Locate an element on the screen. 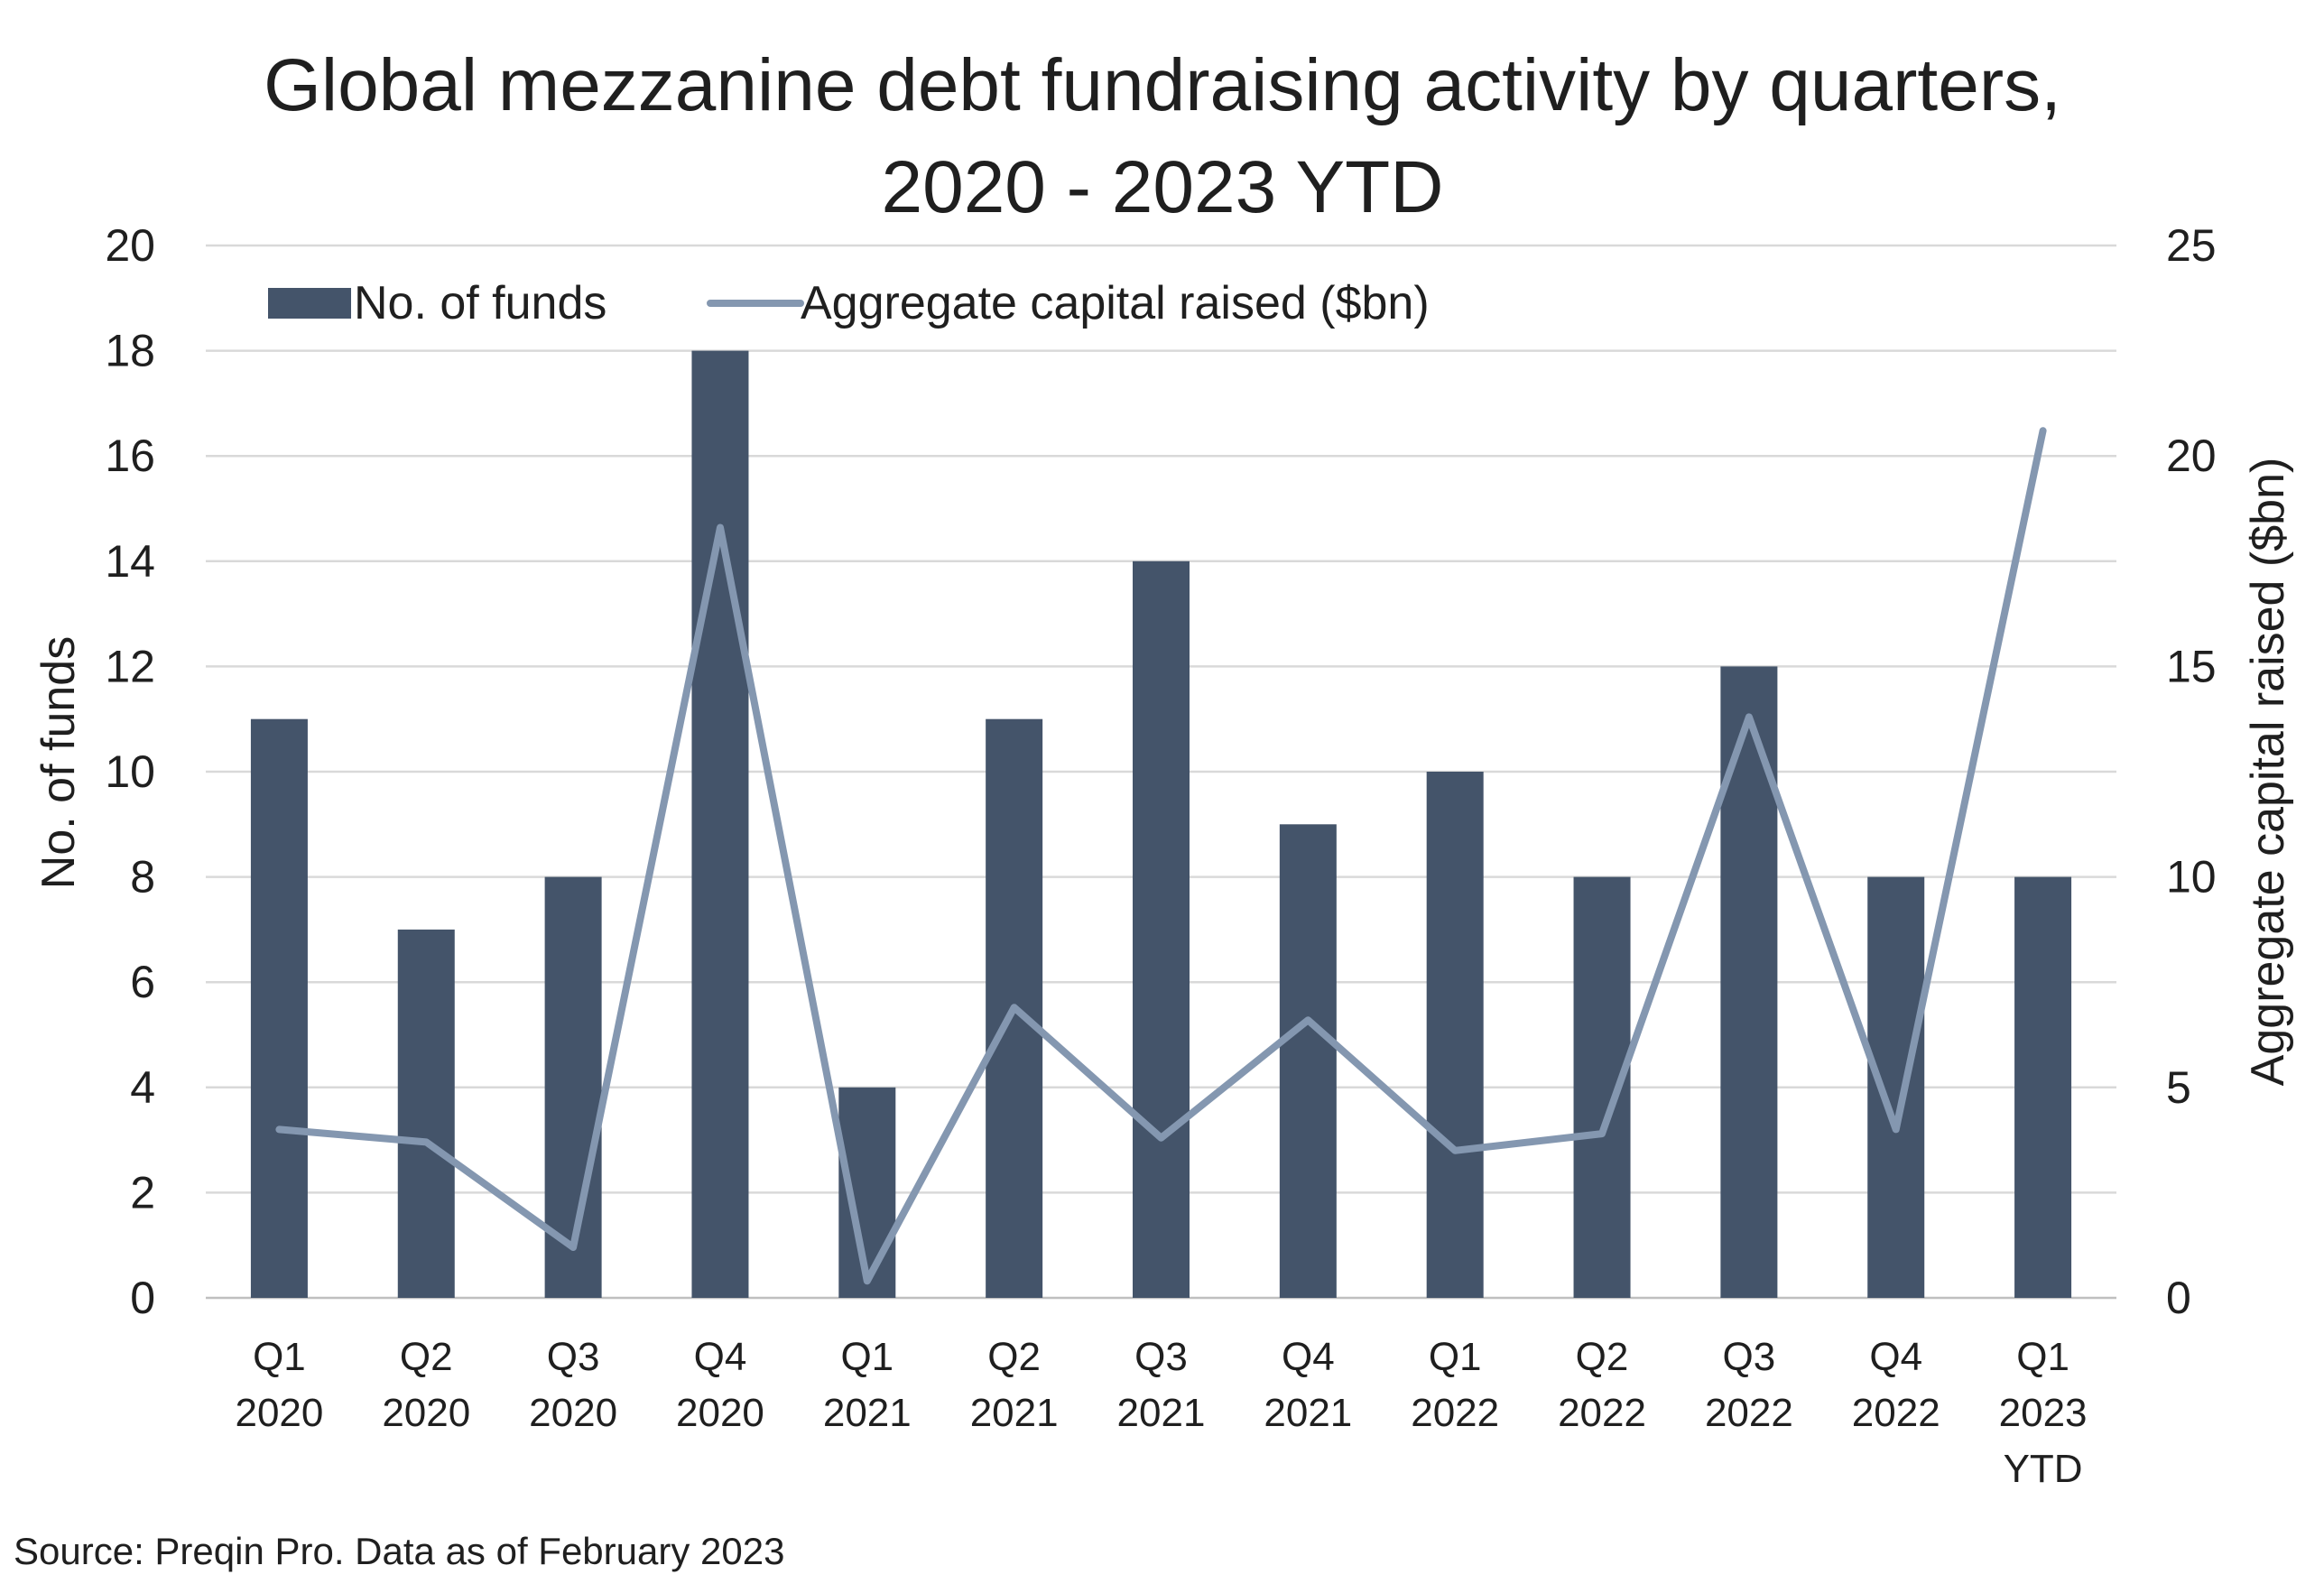 The width and height of the screenshot is (2324, 1593). left-axis-ticks: 0 2 4 6 8 10 12 14 16 18 20 is located at coordinates (130, 772).